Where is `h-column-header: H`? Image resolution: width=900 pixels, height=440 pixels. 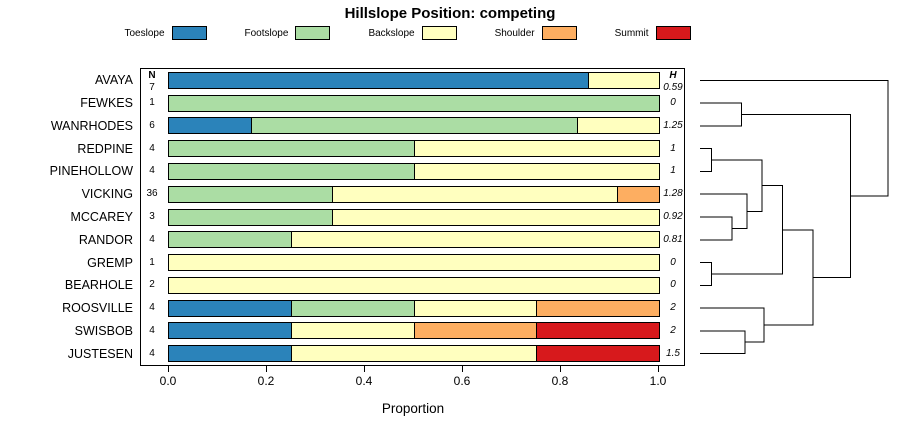 h-column-header: H is located at coordinates (673, 75).